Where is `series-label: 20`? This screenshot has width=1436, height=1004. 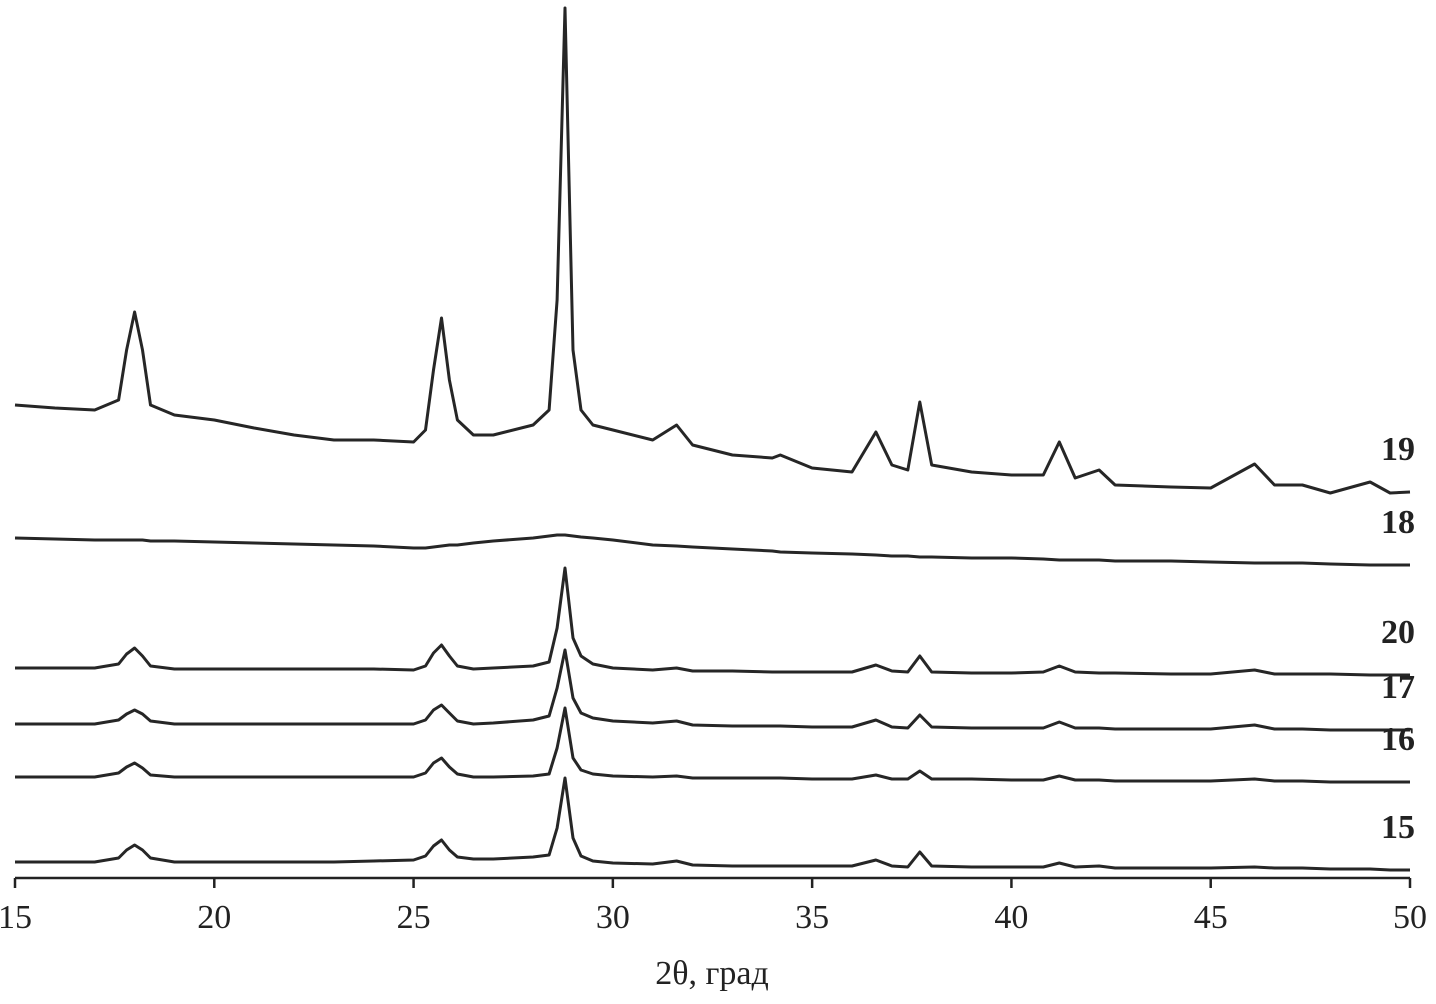 series-label: 20 is located at coordinates (1398, 632).